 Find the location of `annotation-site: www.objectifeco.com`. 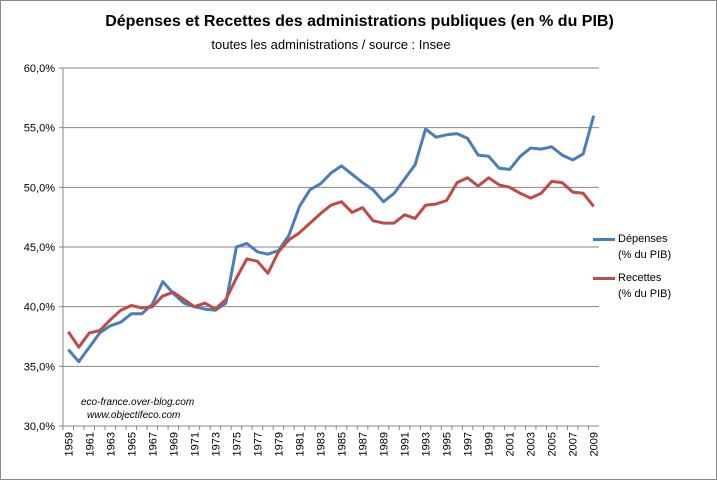

annotation-site: www.objectifeco.com is located at coordinates (134, 415).